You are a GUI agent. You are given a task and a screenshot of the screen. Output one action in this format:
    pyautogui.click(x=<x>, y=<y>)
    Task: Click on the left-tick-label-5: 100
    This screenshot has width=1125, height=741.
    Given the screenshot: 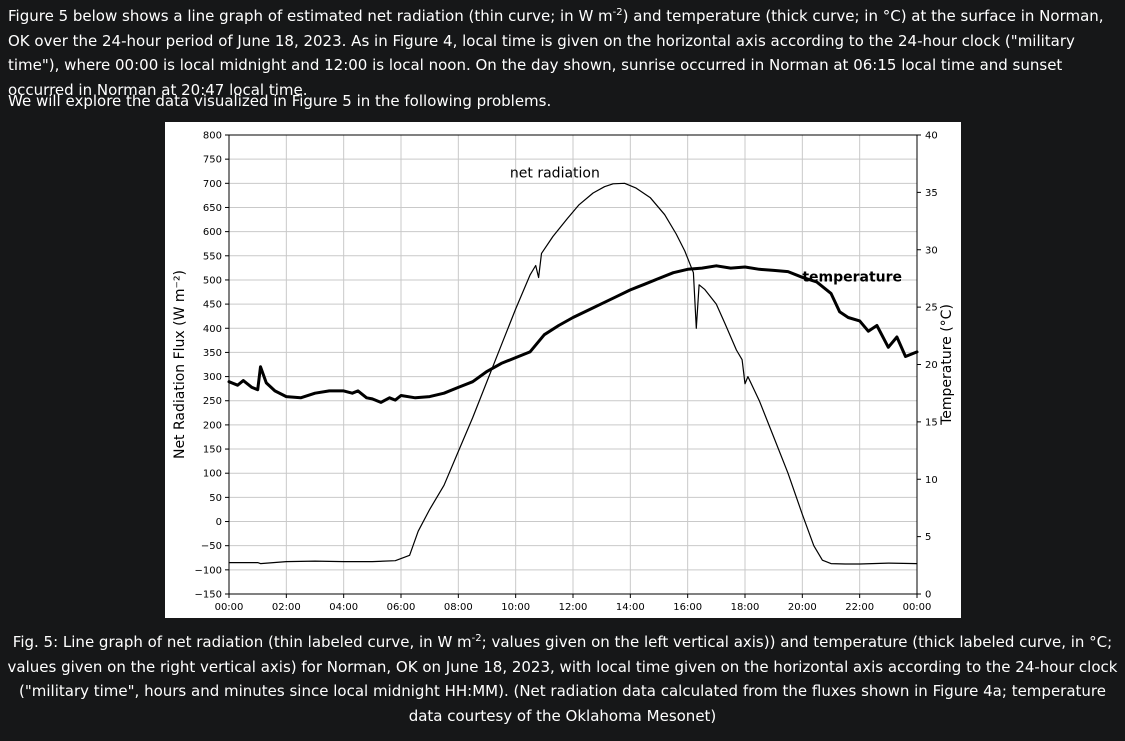 What is the action you would take?
    pyautogui.click(x=212, y=474)
    